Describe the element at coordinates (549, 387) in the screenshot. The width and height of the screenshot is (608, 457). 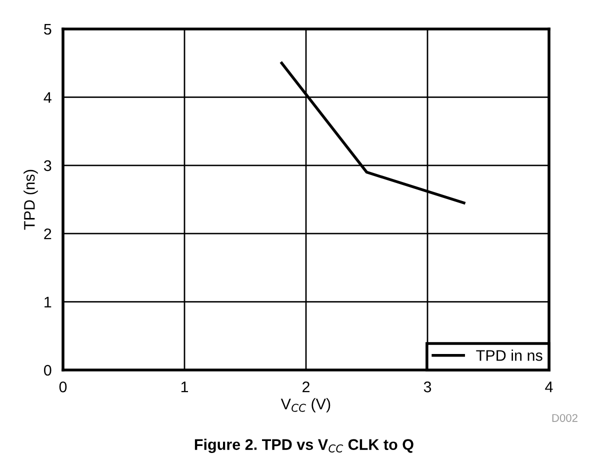
I see `x-tick-label: 4` at that location.